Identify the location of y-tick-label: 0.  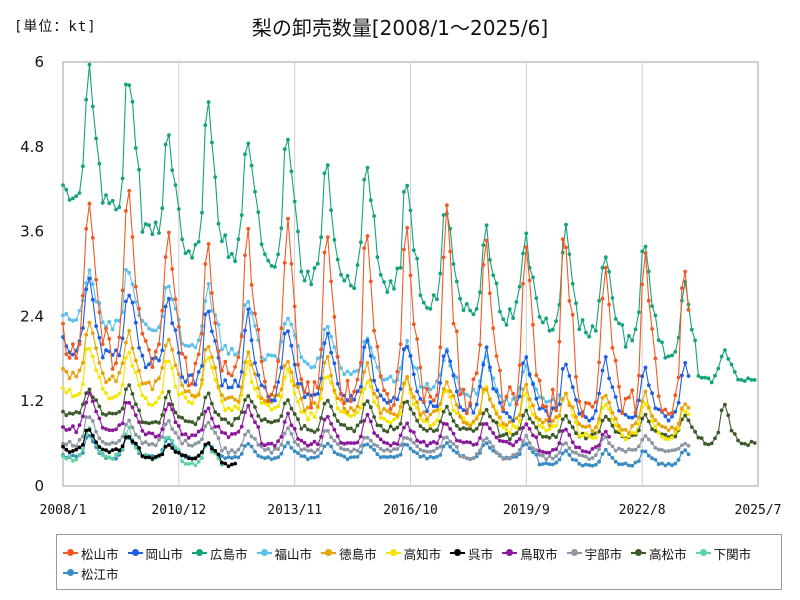
(39, 486).